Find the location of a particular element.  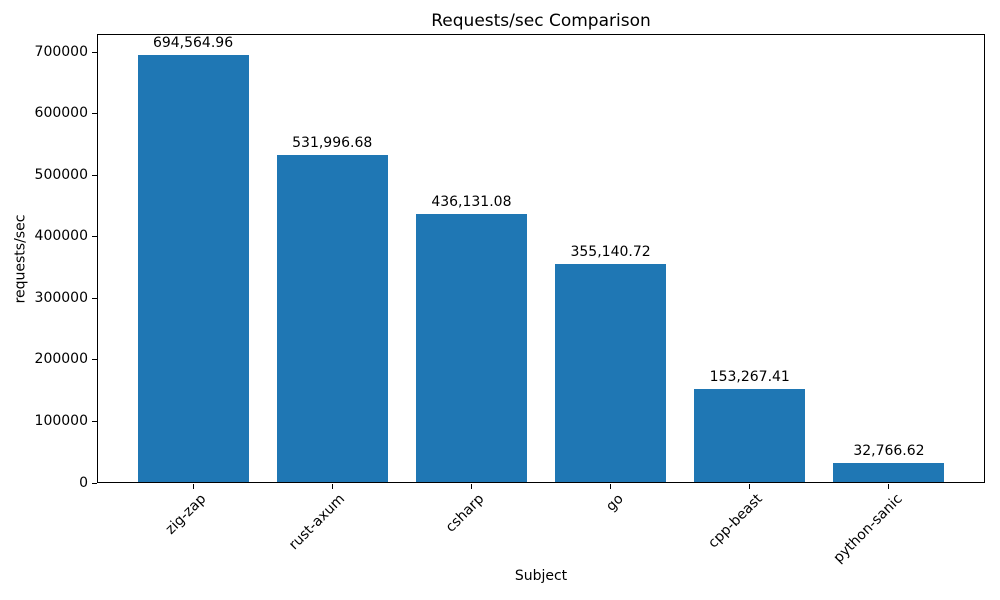

y-axis-label: requests/sec is located at coordinates (20, 259).